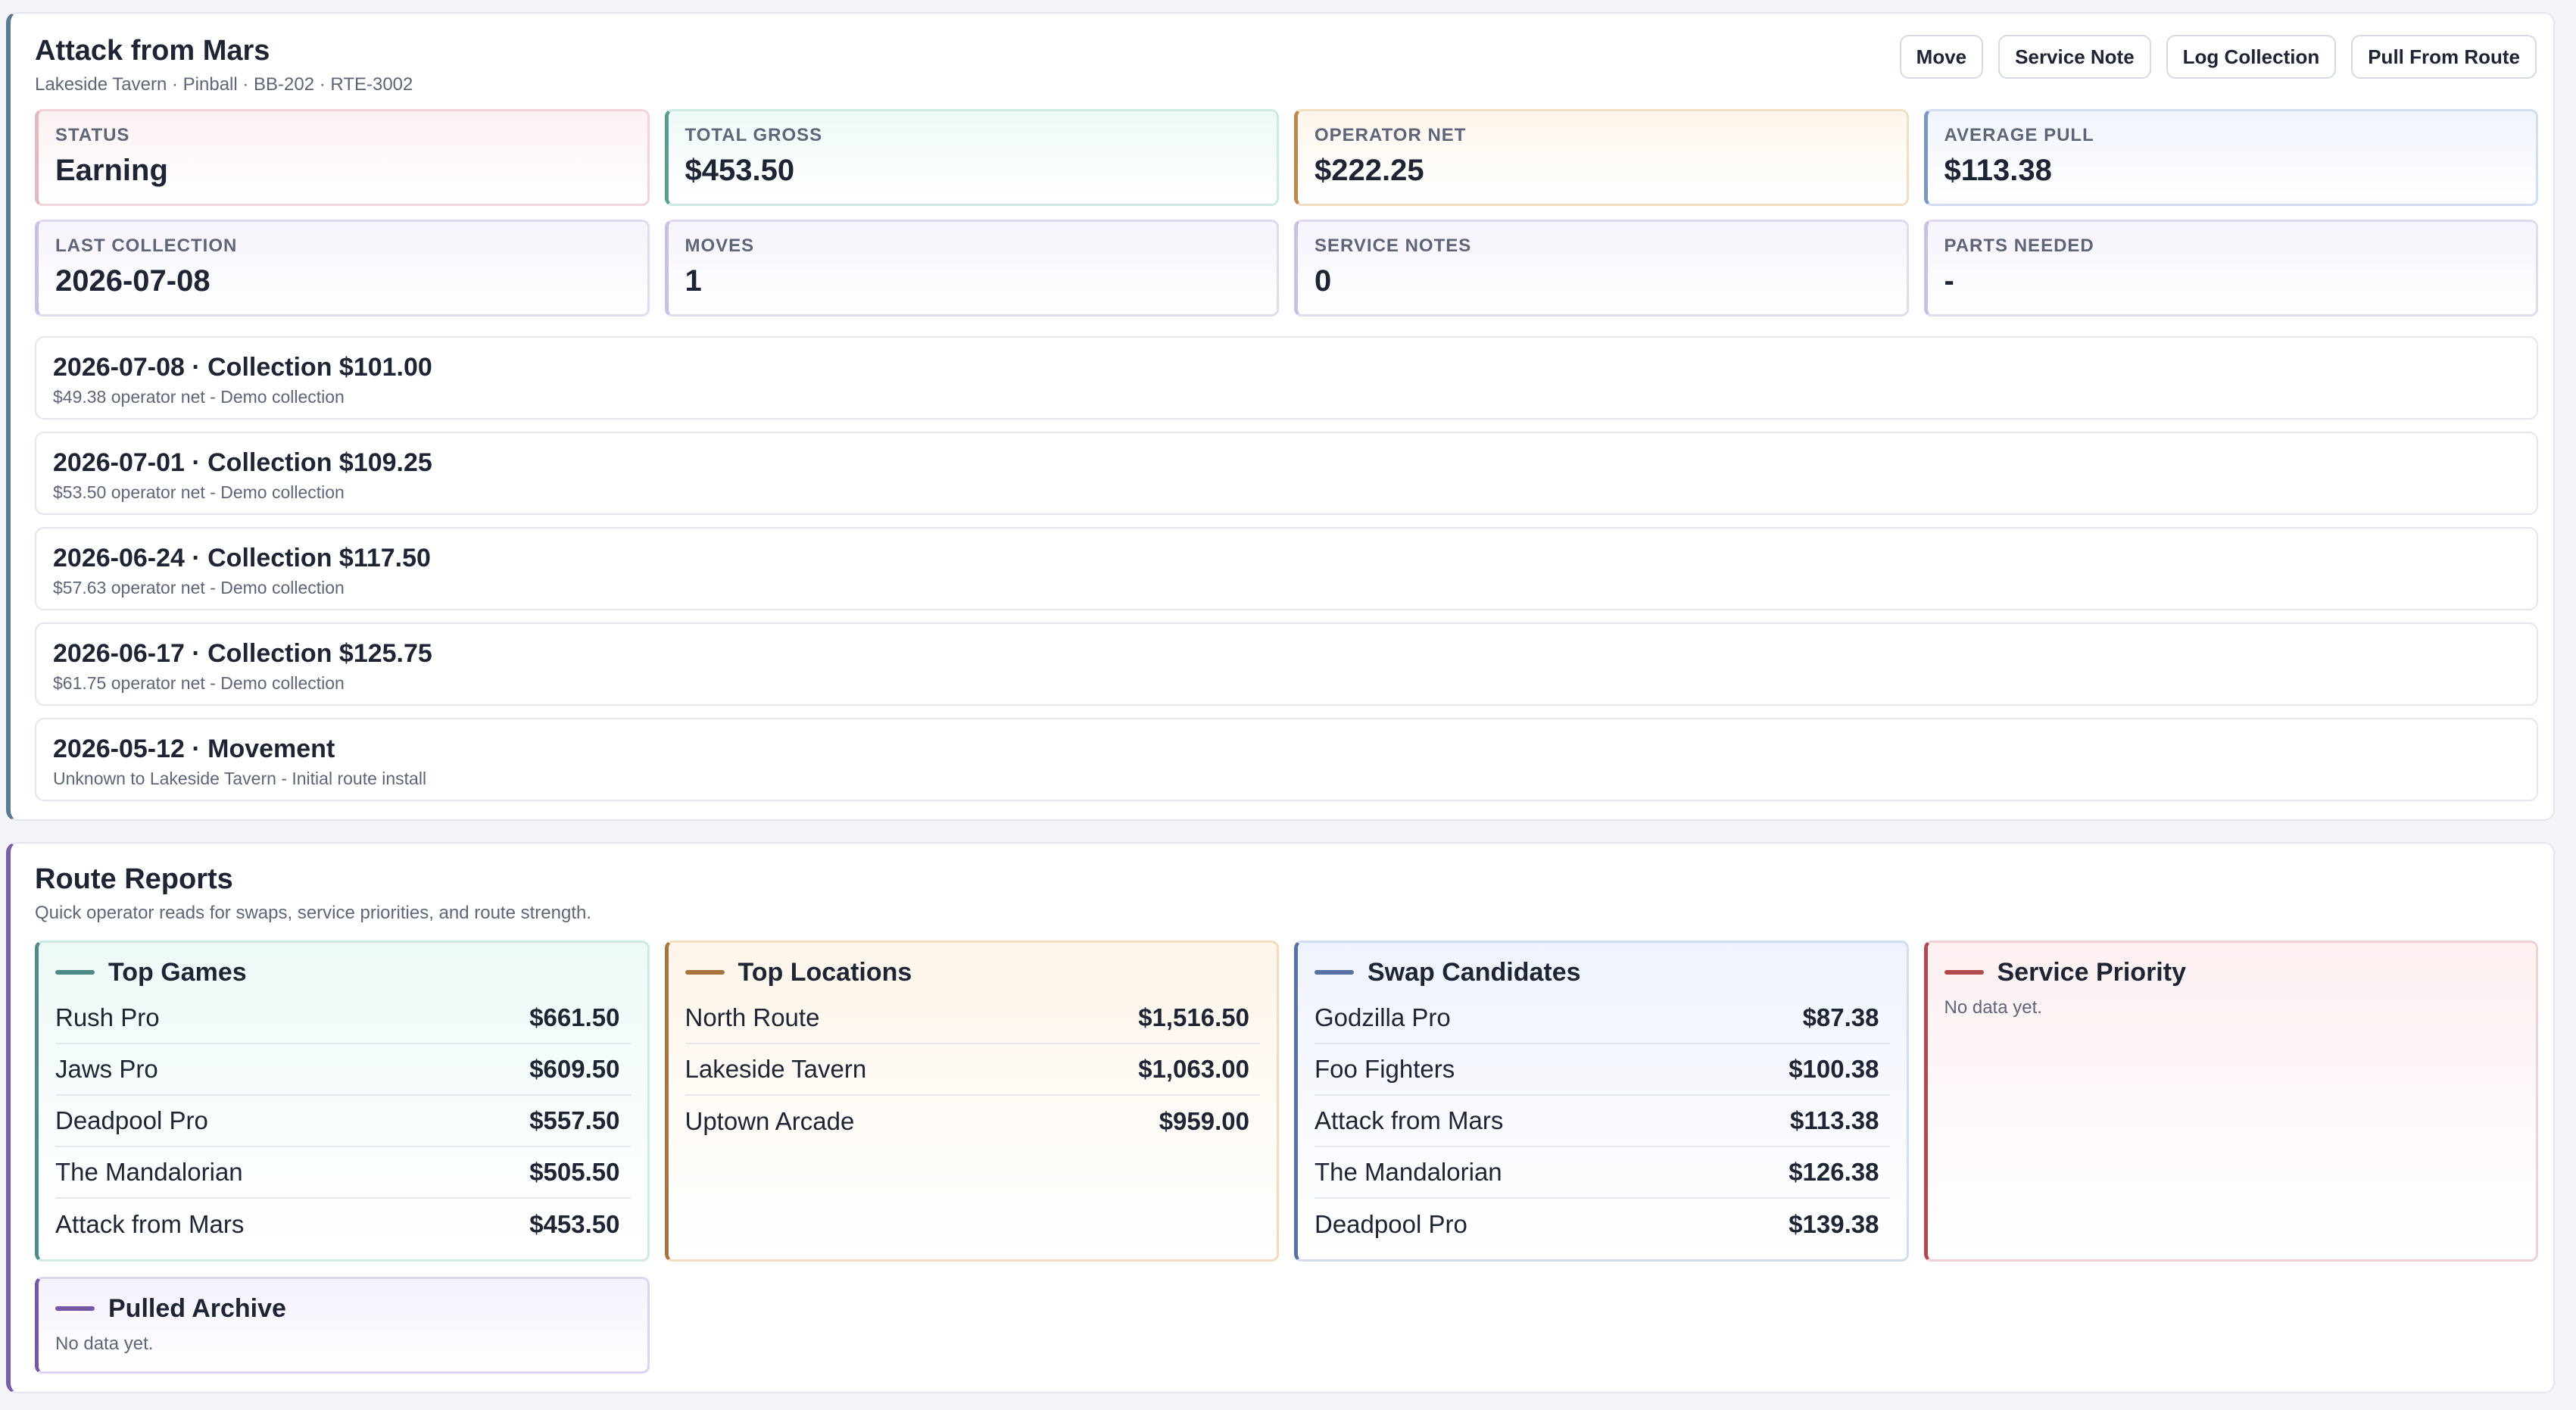  I want to click on report-row: The Mandalorian $505.50, so click(343, 1173).